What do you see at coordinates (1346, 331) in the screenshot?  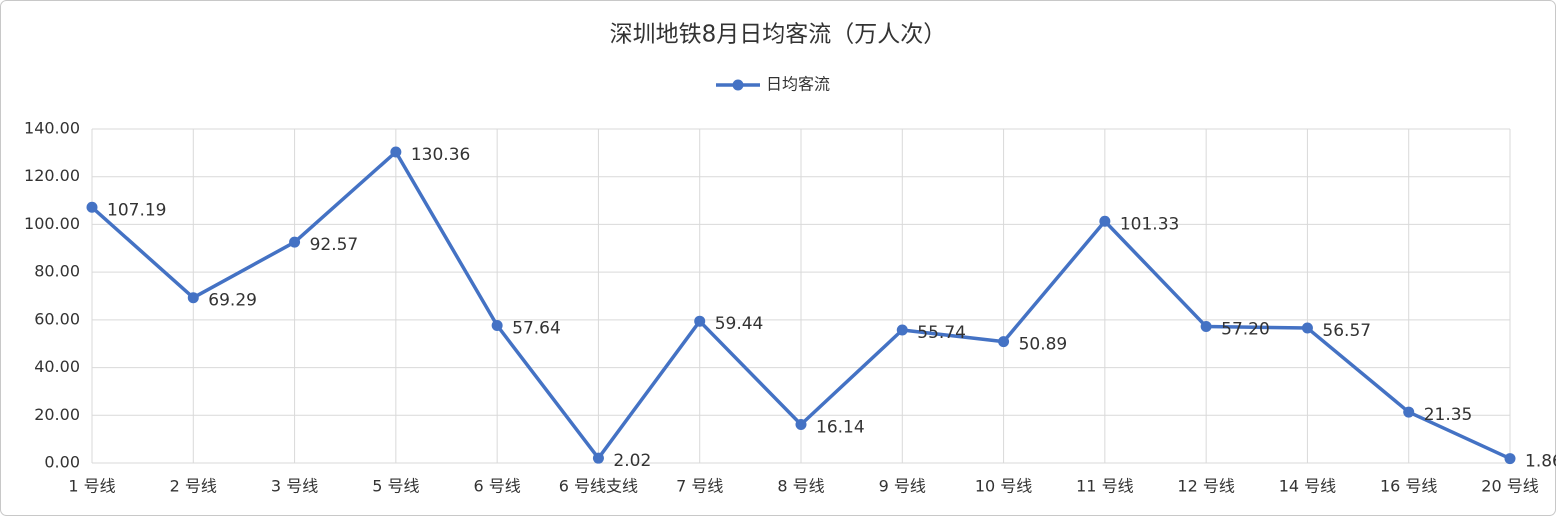 I see `data-label: 56.57` at bounding box center [1346, 331].